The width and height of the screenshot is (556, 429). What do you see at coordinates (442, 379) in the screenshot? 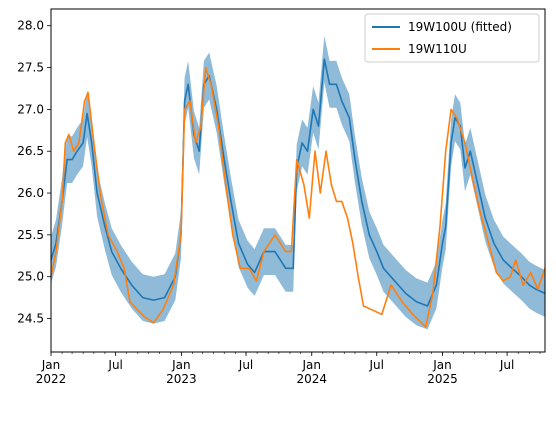
I see `x-tick-year-label: 2025` at bounding box center [442, 379].